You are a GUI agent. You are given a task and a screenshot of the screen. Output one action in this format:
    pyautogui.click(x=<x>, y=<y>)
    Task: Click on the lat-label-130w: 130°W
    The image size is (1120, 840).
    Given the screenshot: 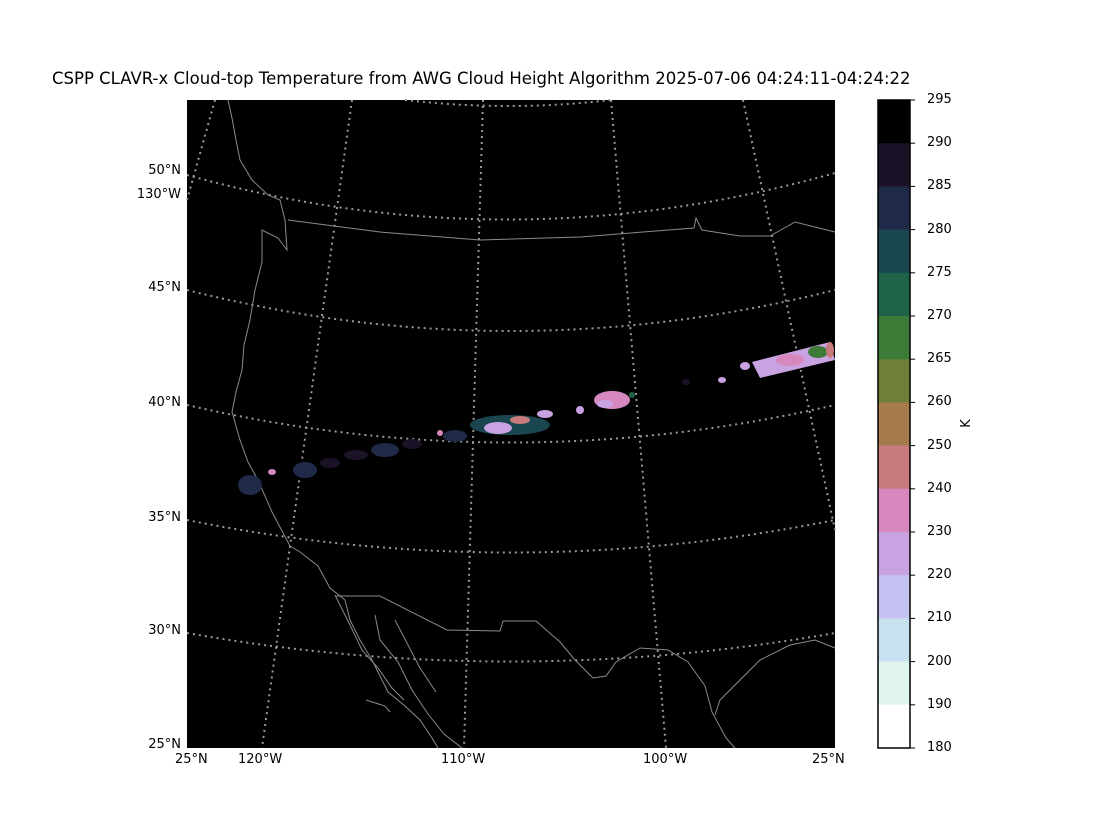 What is the action you would take?
    pyautogui.click(x=158, y=194)
    